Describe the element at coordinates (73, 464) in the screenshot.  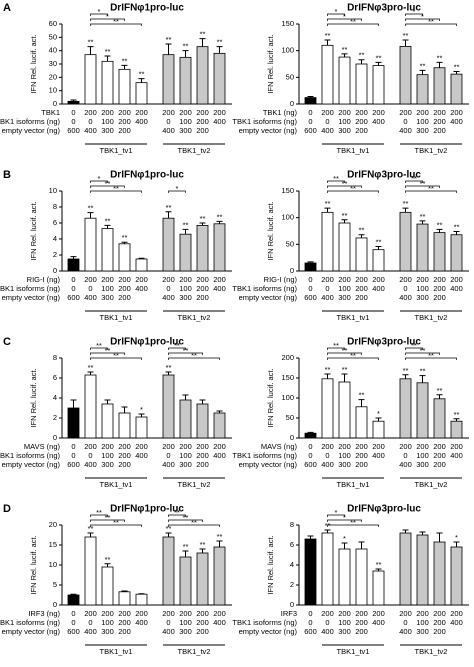
I see `dose: 600` at that location.